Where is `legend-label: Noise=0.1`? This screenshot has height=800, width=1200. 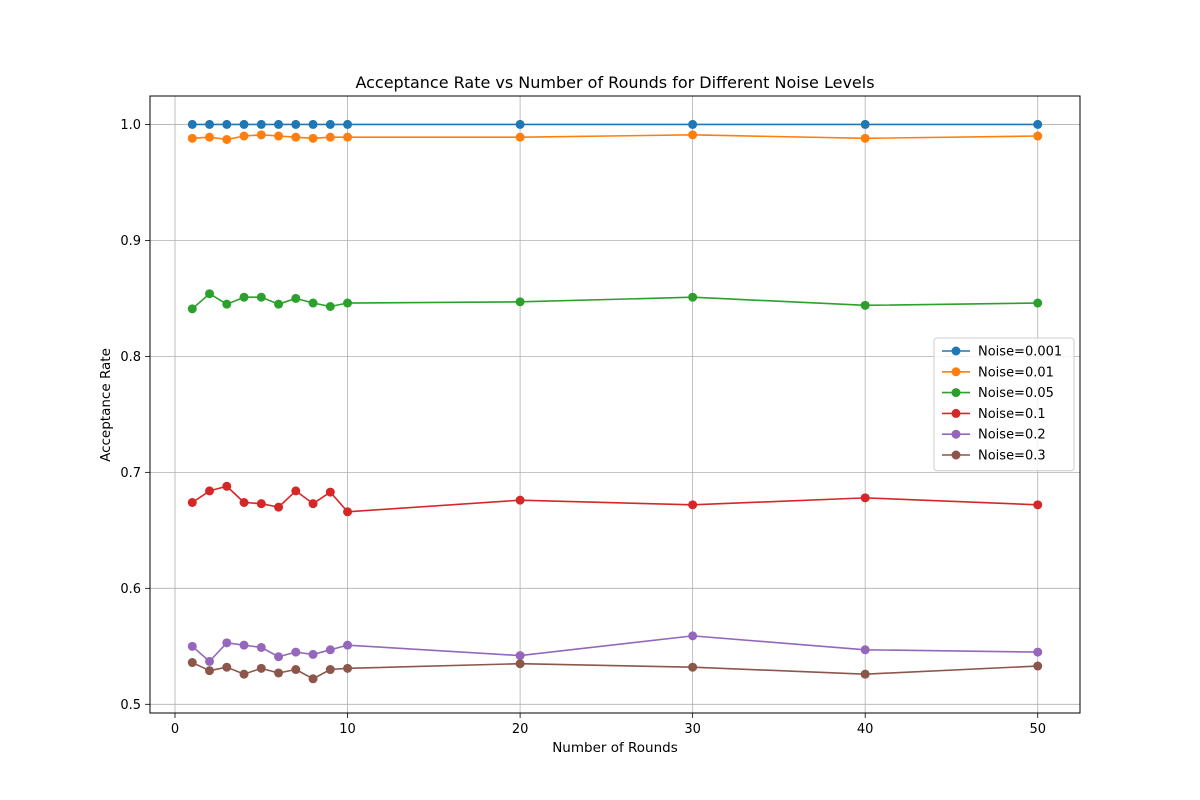
legend-label: Noise=0.1 is located at coordinates (1012, 414).